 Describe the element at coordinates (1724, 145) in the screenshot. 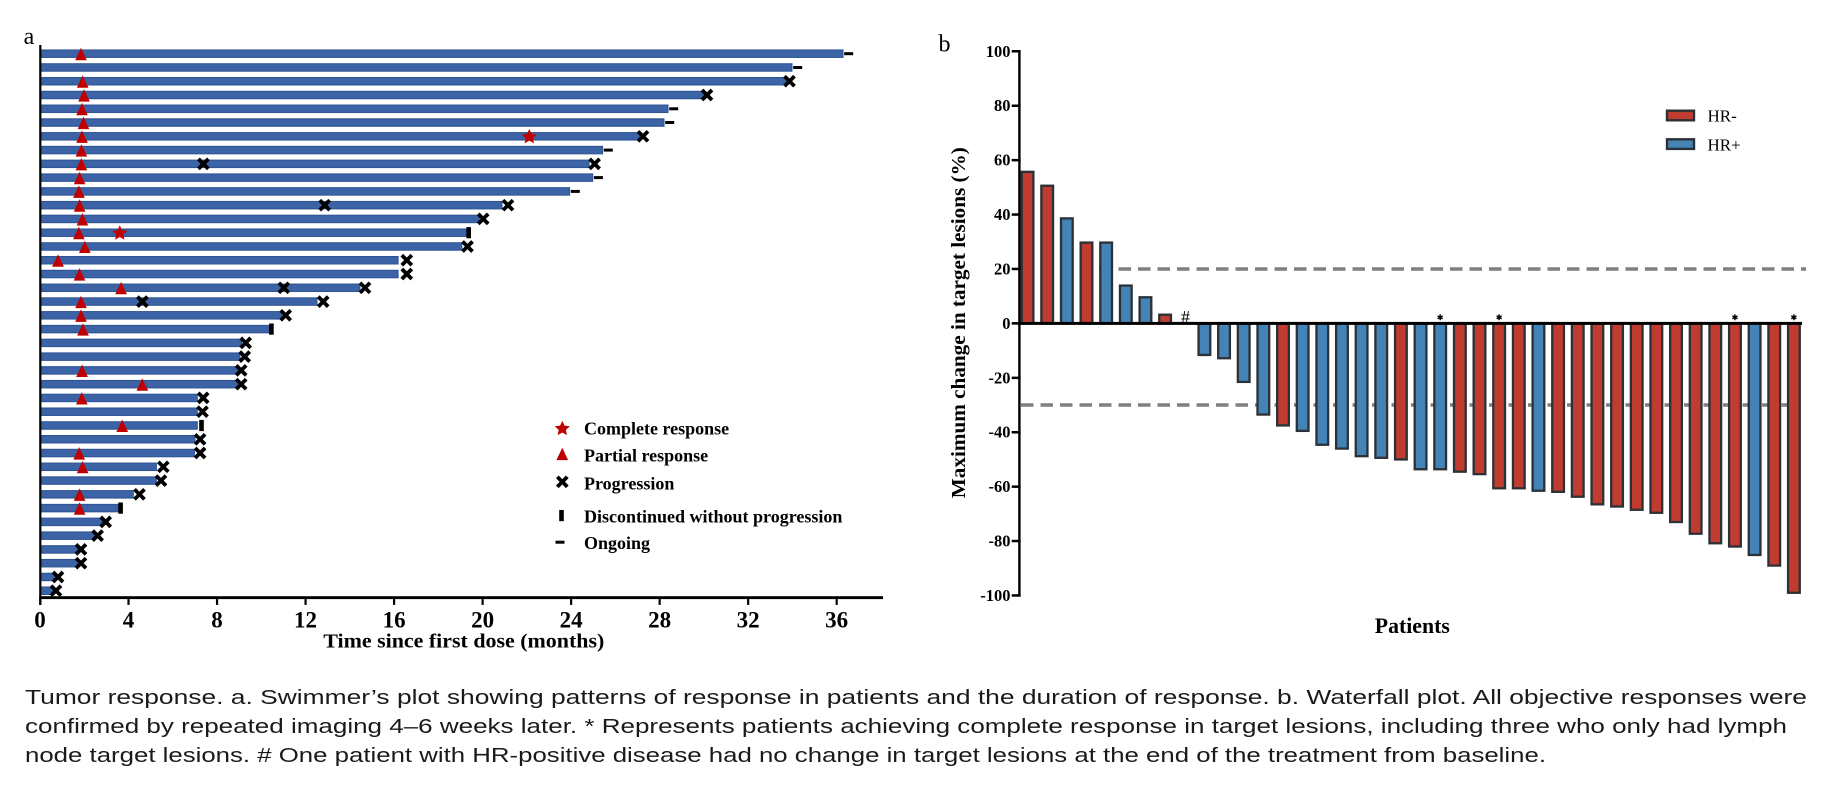

I see `svg-text: HR+` at that location.